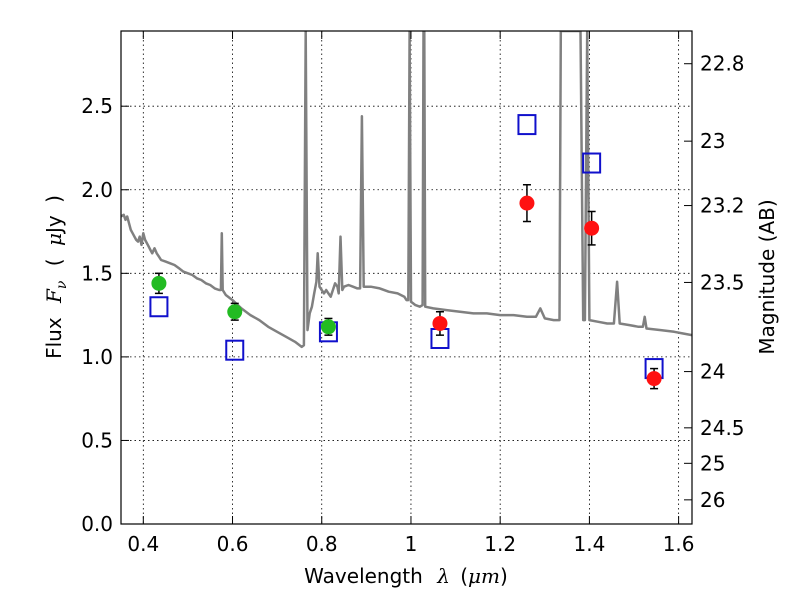  What do you see at coordinates (722, 206) in the screenshot?
I see `y2-tick-label: 23.2` at bounding box center [722, 206].